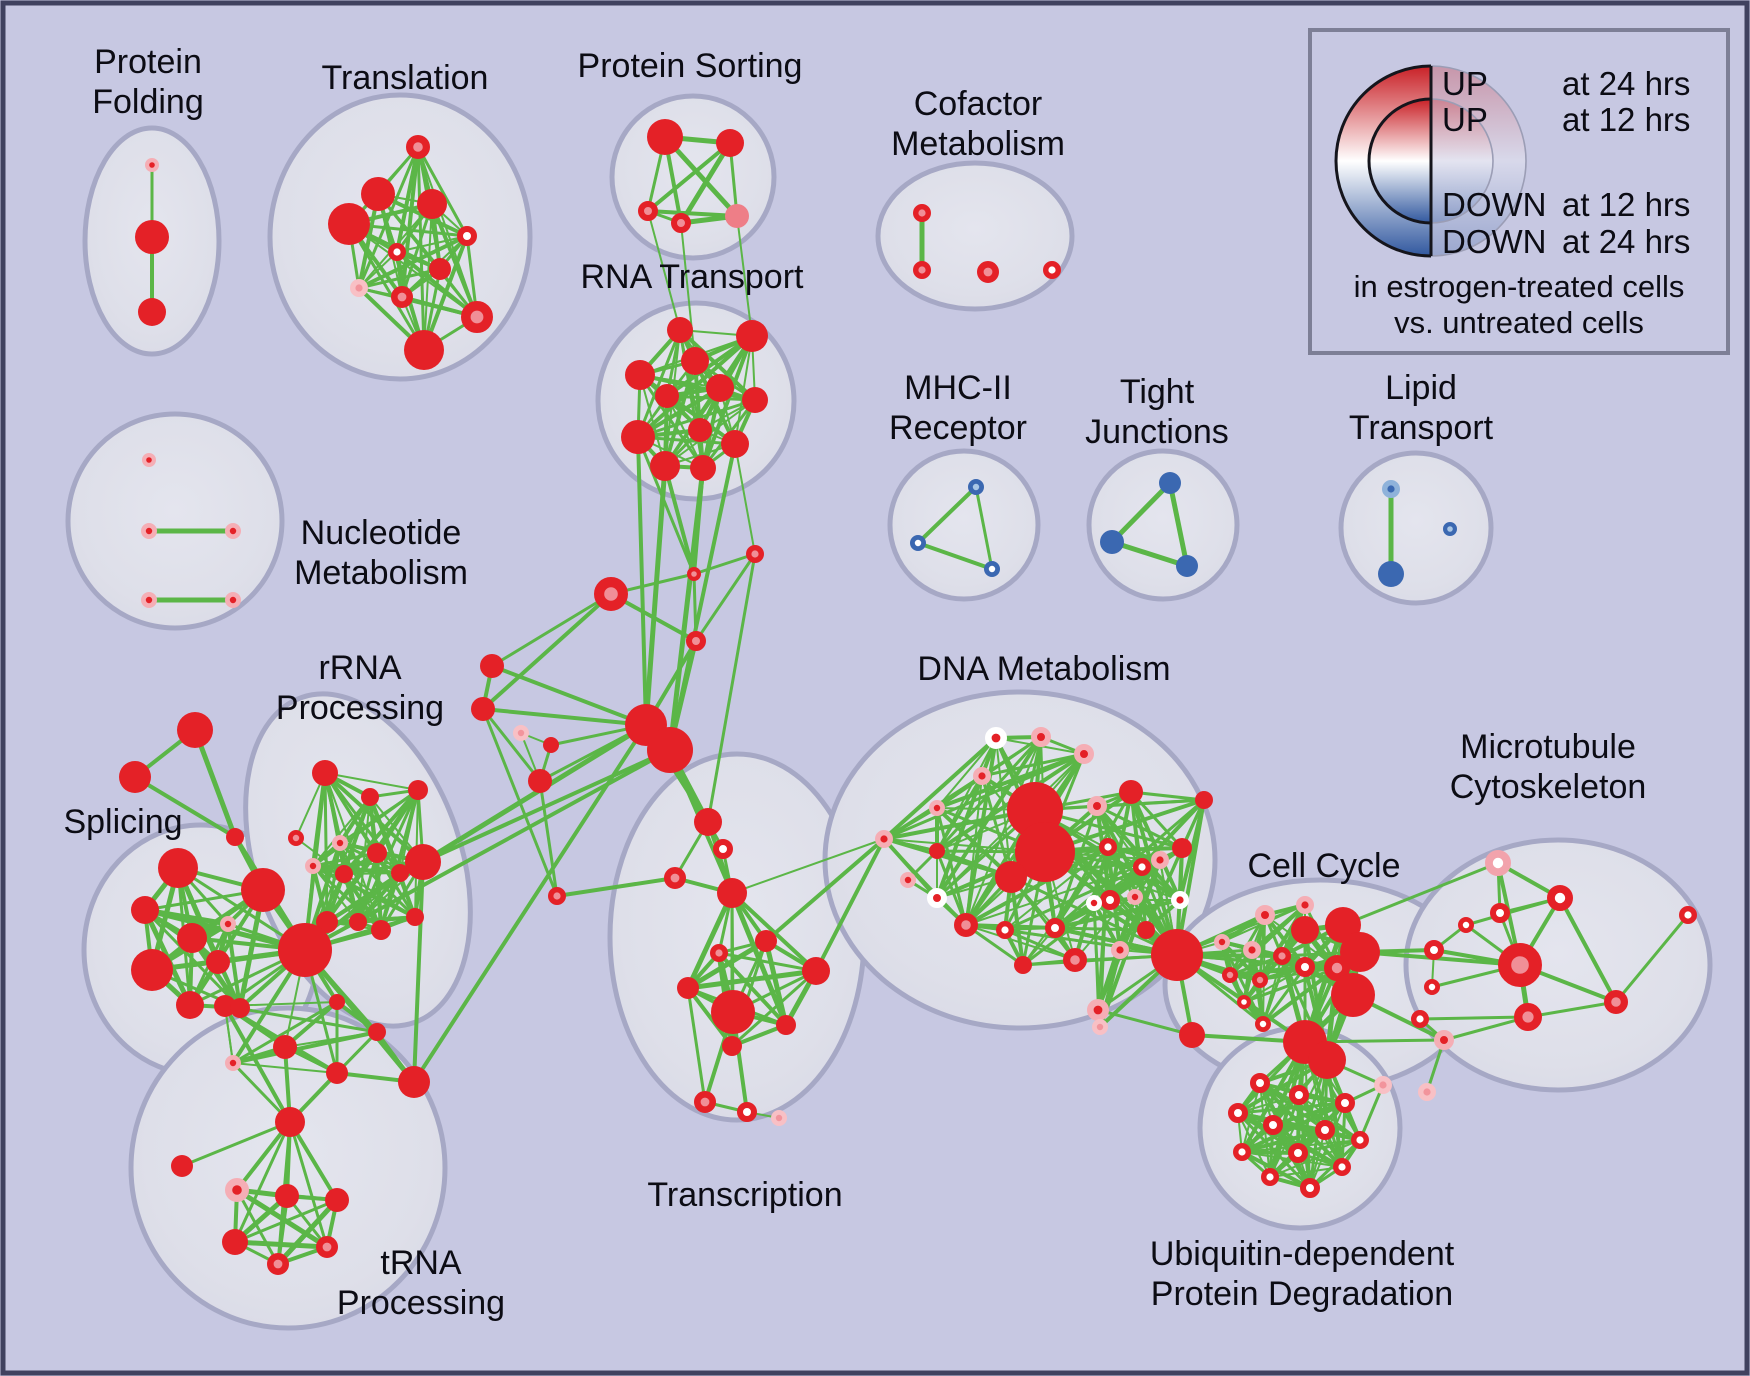 The image size is (1750, 1376). I want to click on cluster-cofactor-metabolism, so click(975, 236).